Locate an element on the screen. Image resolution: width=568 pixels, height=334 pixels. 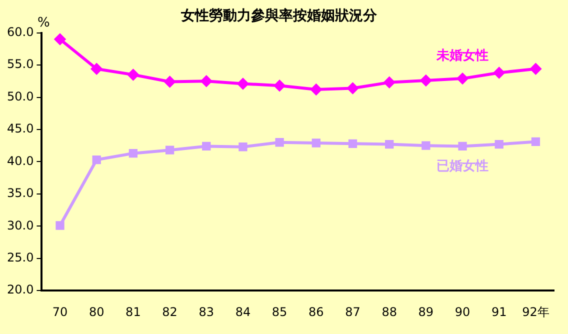
y-tick-label: 60.0 is located at coordinates (20, 31).